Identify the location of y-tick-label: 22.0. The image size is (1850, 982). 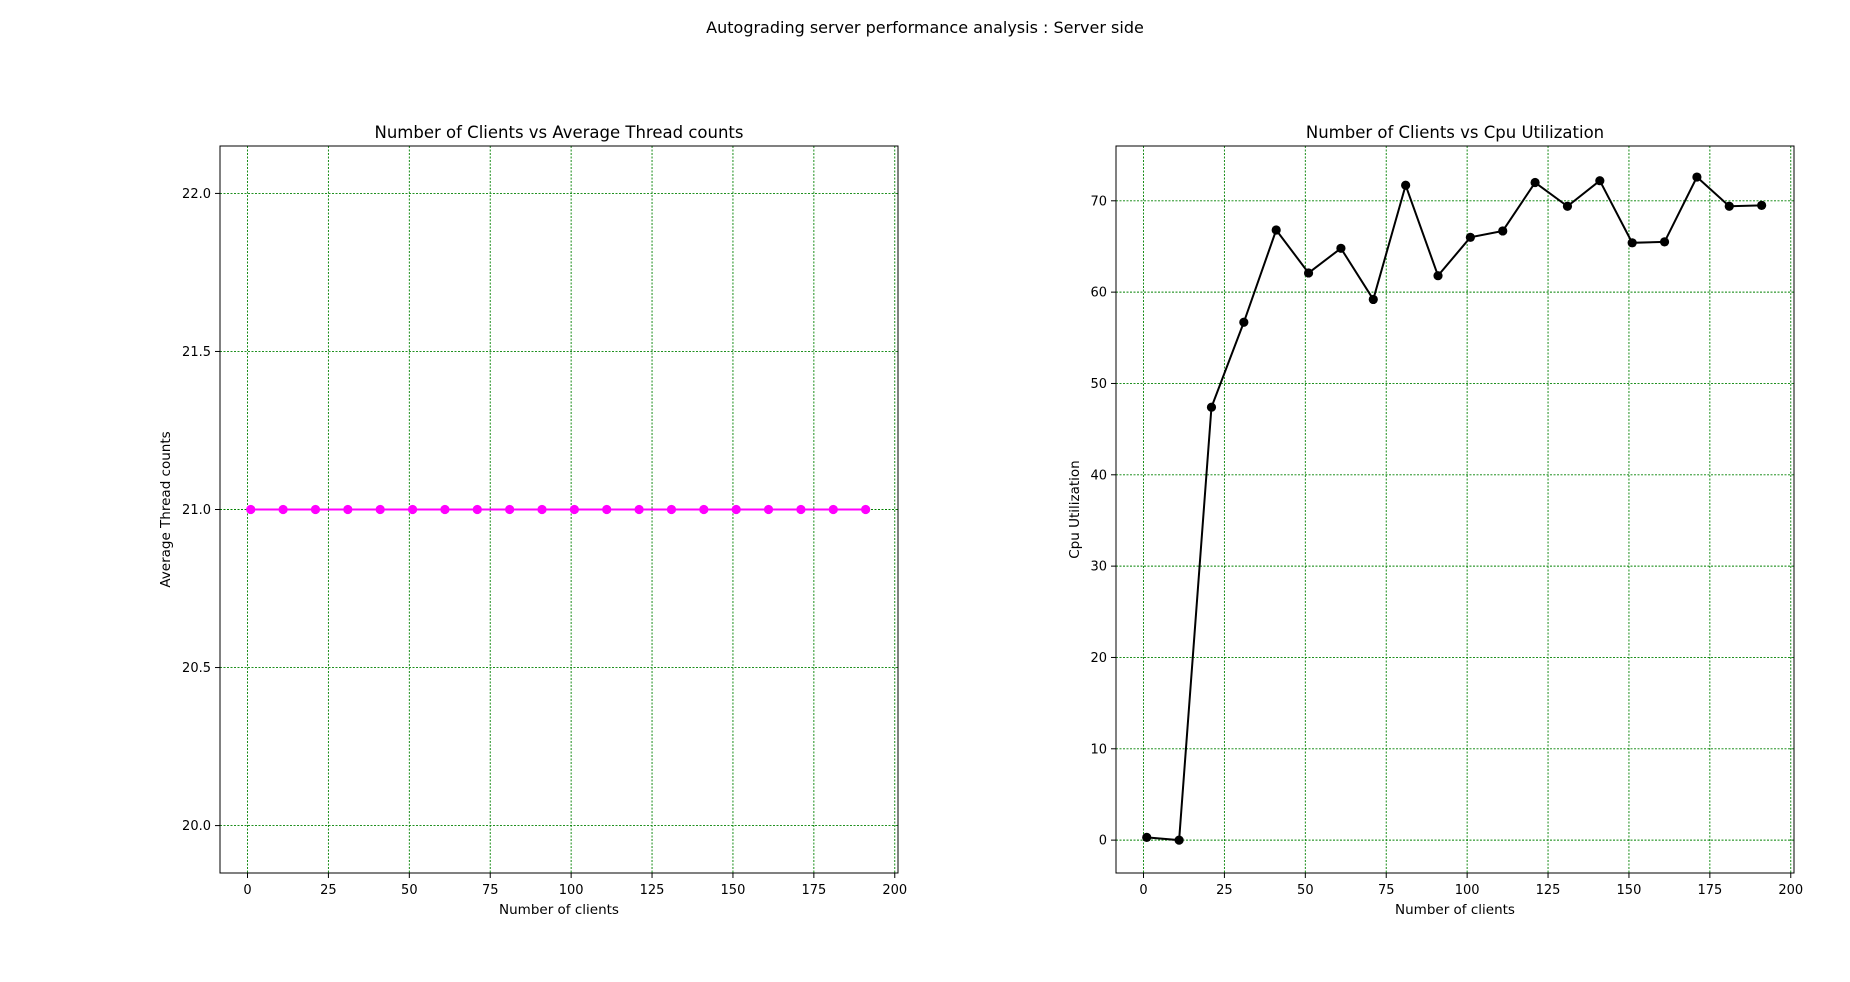
(196, 194).